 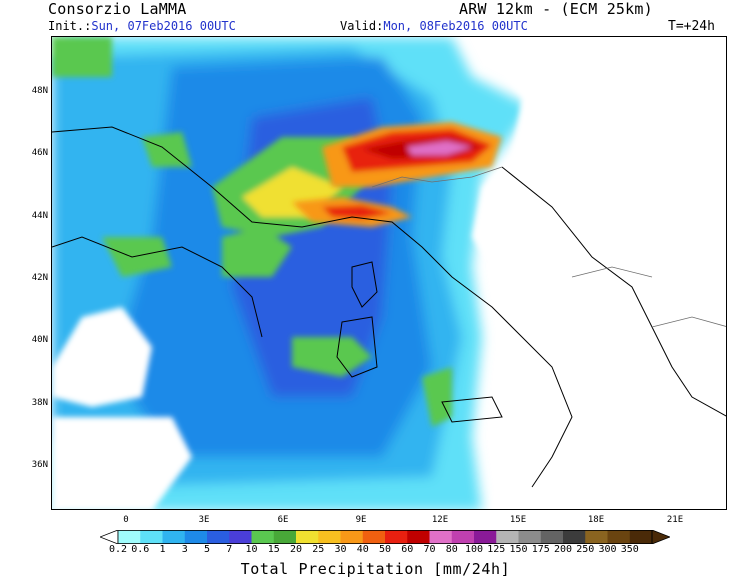 What do you see at coordinates (39, 153) in the screenshot?
I see `lat-label-46n: 46N` at bounding box center [39, 153].